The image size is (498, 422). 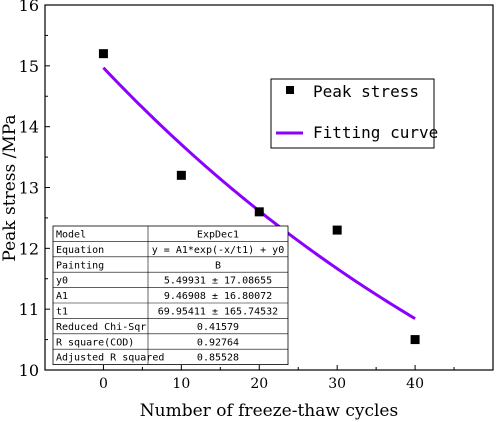 What do you see at coordinates (10, 187) in the screenshot?
I see `y-axis-label: Peak stress /MPa` at bounding box center [10, 187].